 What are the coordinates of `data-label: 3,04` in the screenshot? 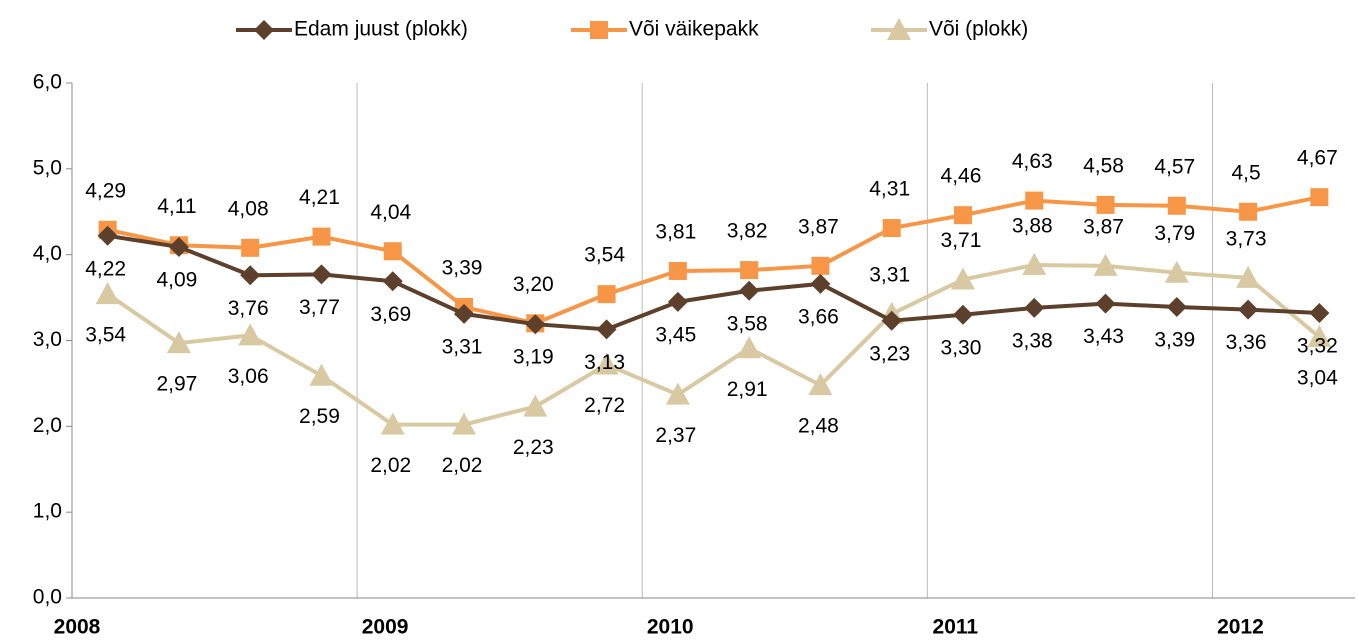 It's located at (1317, 378).